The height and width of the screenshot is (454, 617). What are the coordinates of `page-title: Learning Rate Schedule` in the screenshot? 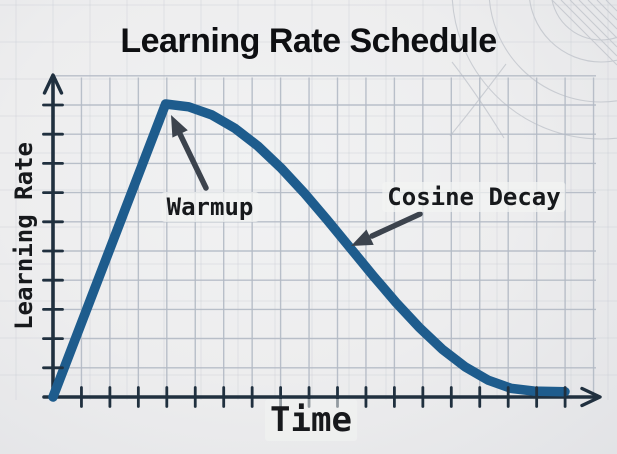 It's located at (308, 41).